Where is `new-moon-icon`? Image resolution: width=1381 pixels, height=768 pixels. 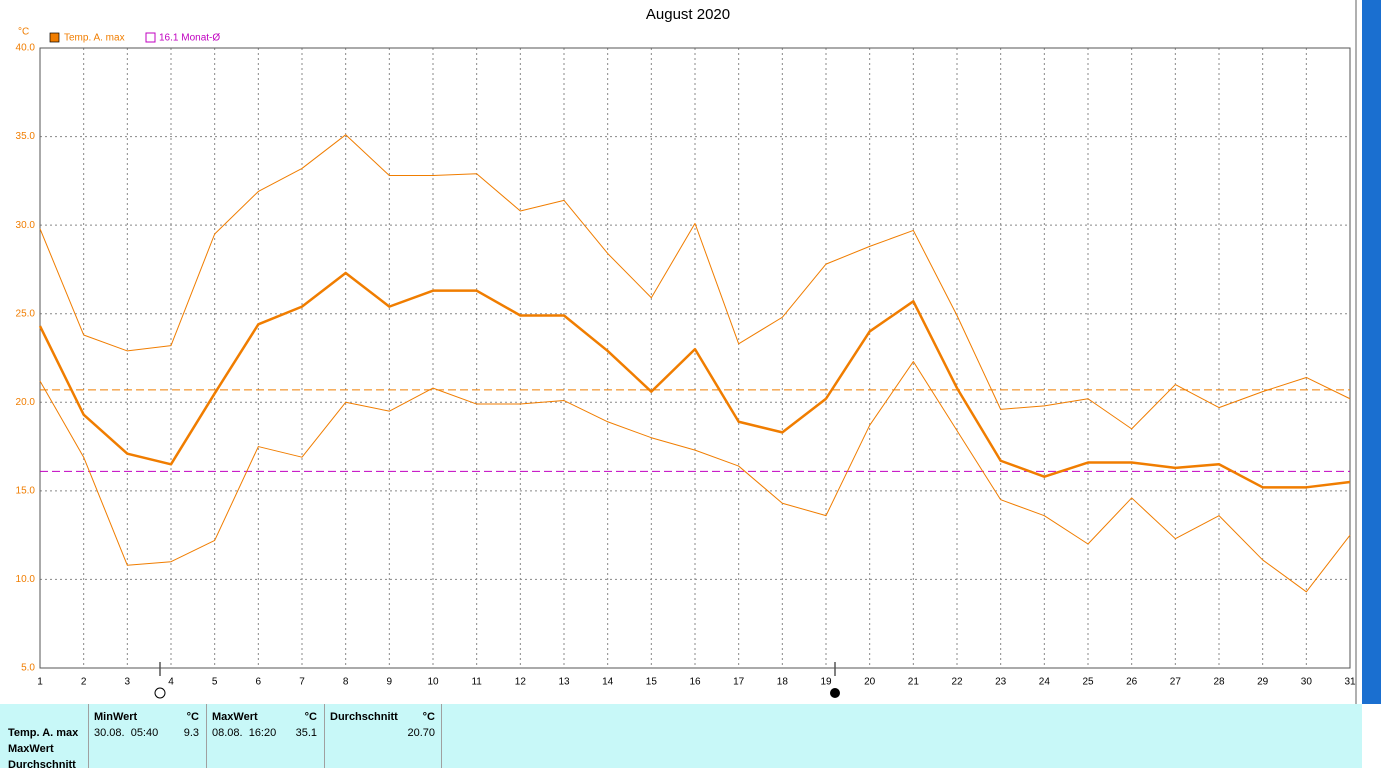
new-moon-icon is located at coordinates (835, 693).